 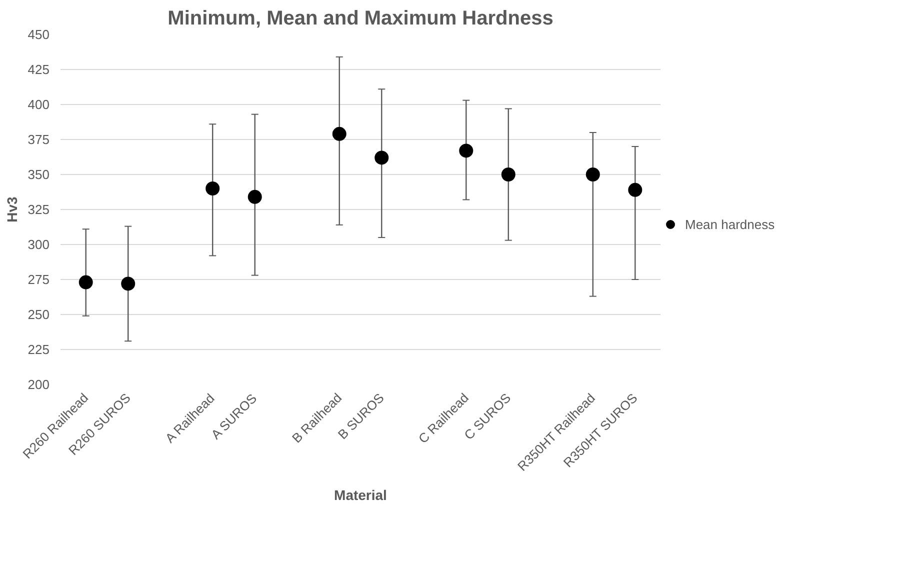 I want to click on y-tick-label: 375, so click(x=39, y=139).